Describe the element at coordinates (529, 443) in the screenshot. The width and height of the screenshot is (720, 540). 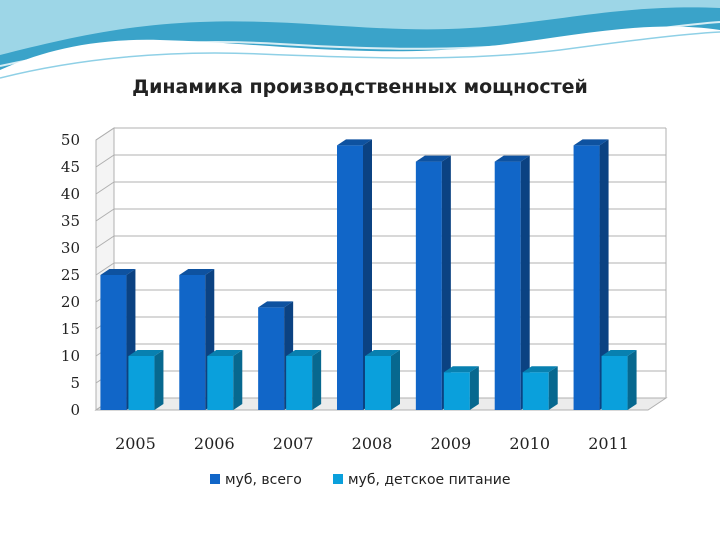
I see `x-category-label: 2010` at that location.